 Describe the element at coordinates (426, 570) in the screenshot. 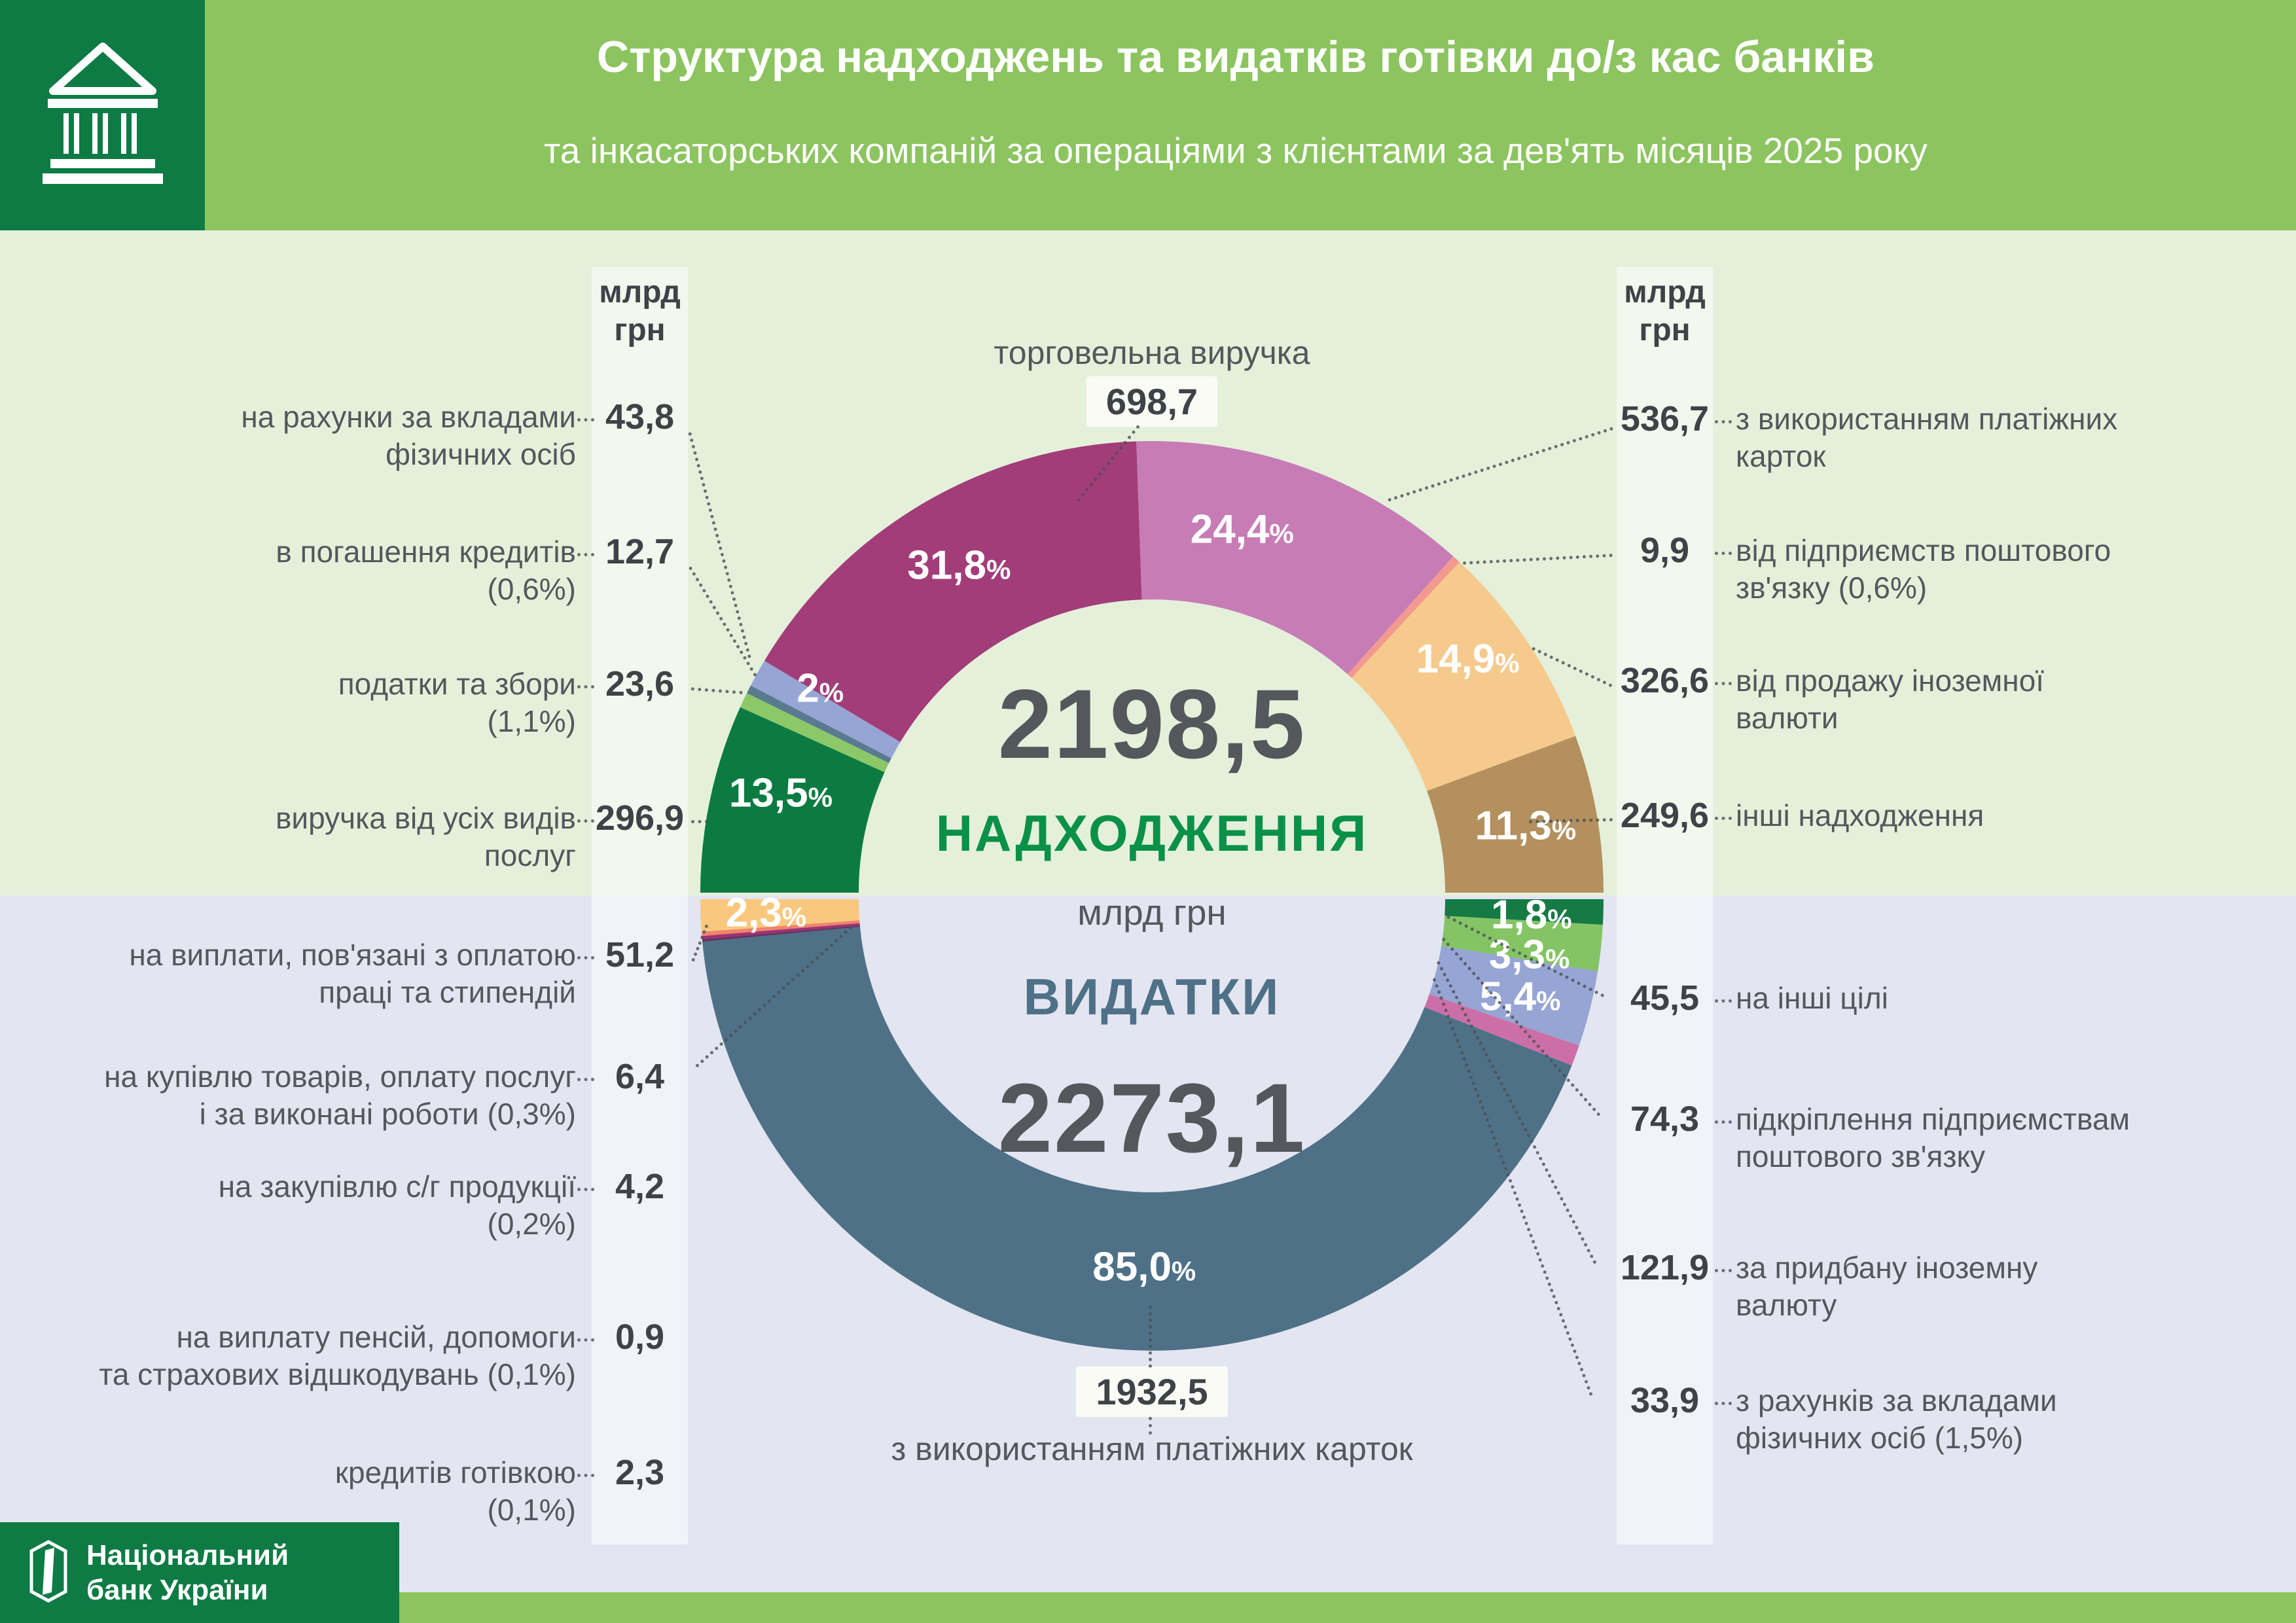

I see `row-label: в погашення кредитів (0,6%)` at that location.